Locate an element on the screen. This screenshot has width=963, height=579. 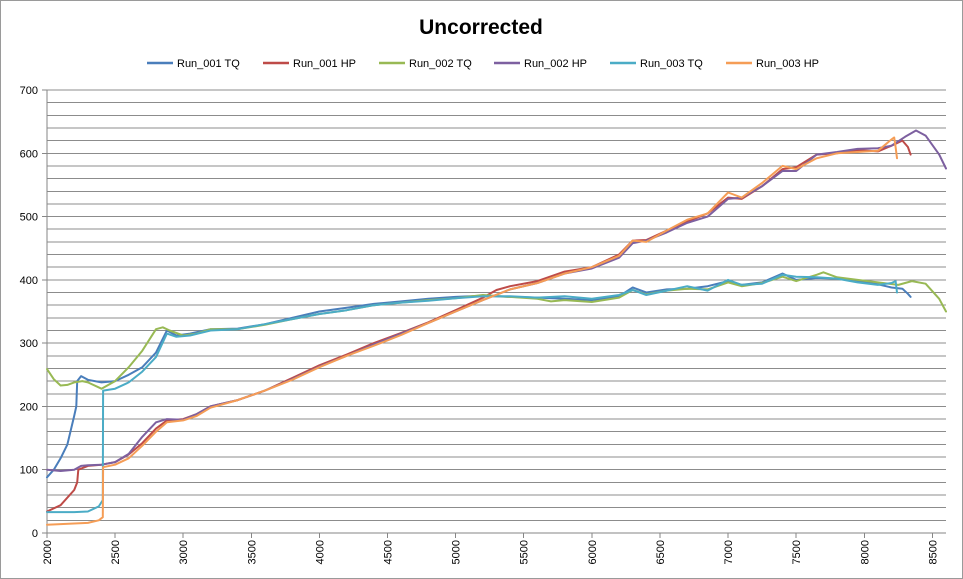
x-tick-label: 4500 is located at coordinates (389, 552).